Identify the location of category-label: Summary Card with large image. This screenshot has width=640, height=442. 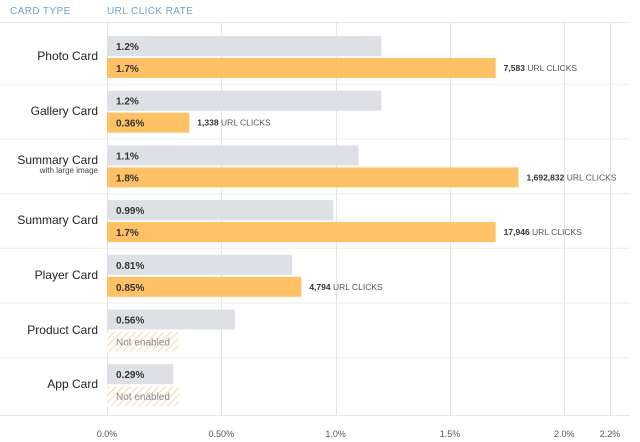
(57, 164).